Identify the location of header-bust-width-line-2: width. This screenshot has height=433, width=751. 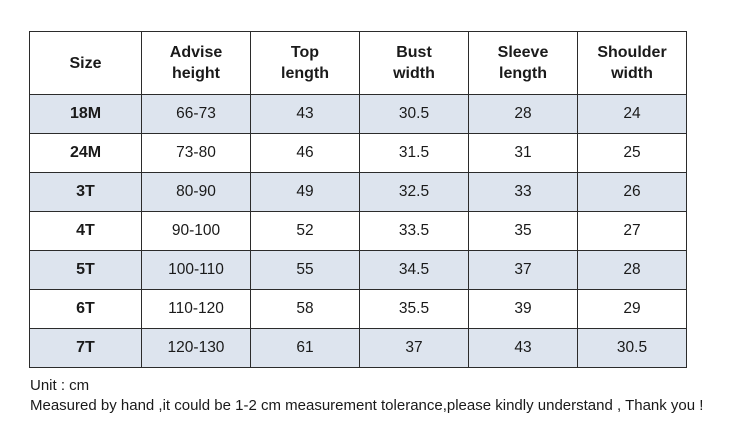
(414, 73).